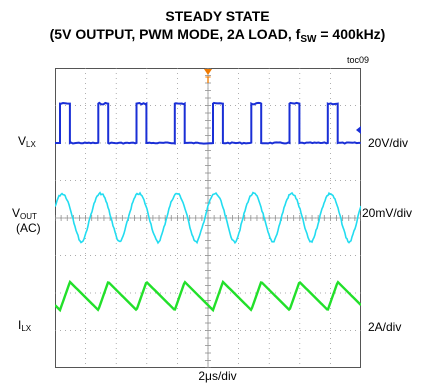  I want to click on trace-label-vout-ac: (AC), so click(28, 228).